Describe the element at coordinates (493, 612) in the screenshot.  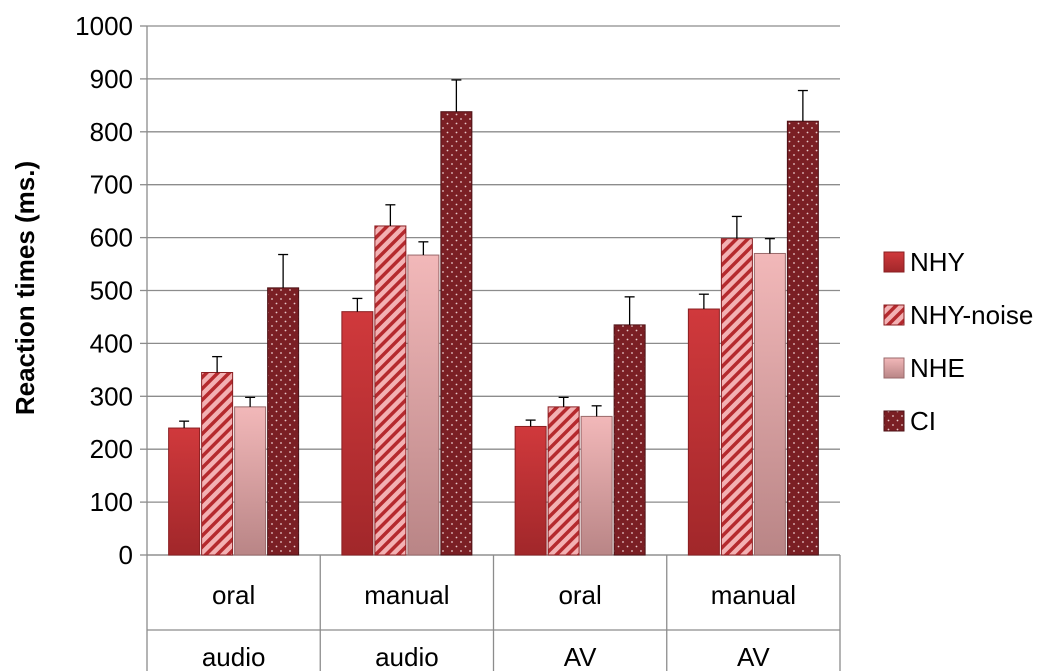
I see `category-table: oral audio manual audio oral AV manual AV` at that location.